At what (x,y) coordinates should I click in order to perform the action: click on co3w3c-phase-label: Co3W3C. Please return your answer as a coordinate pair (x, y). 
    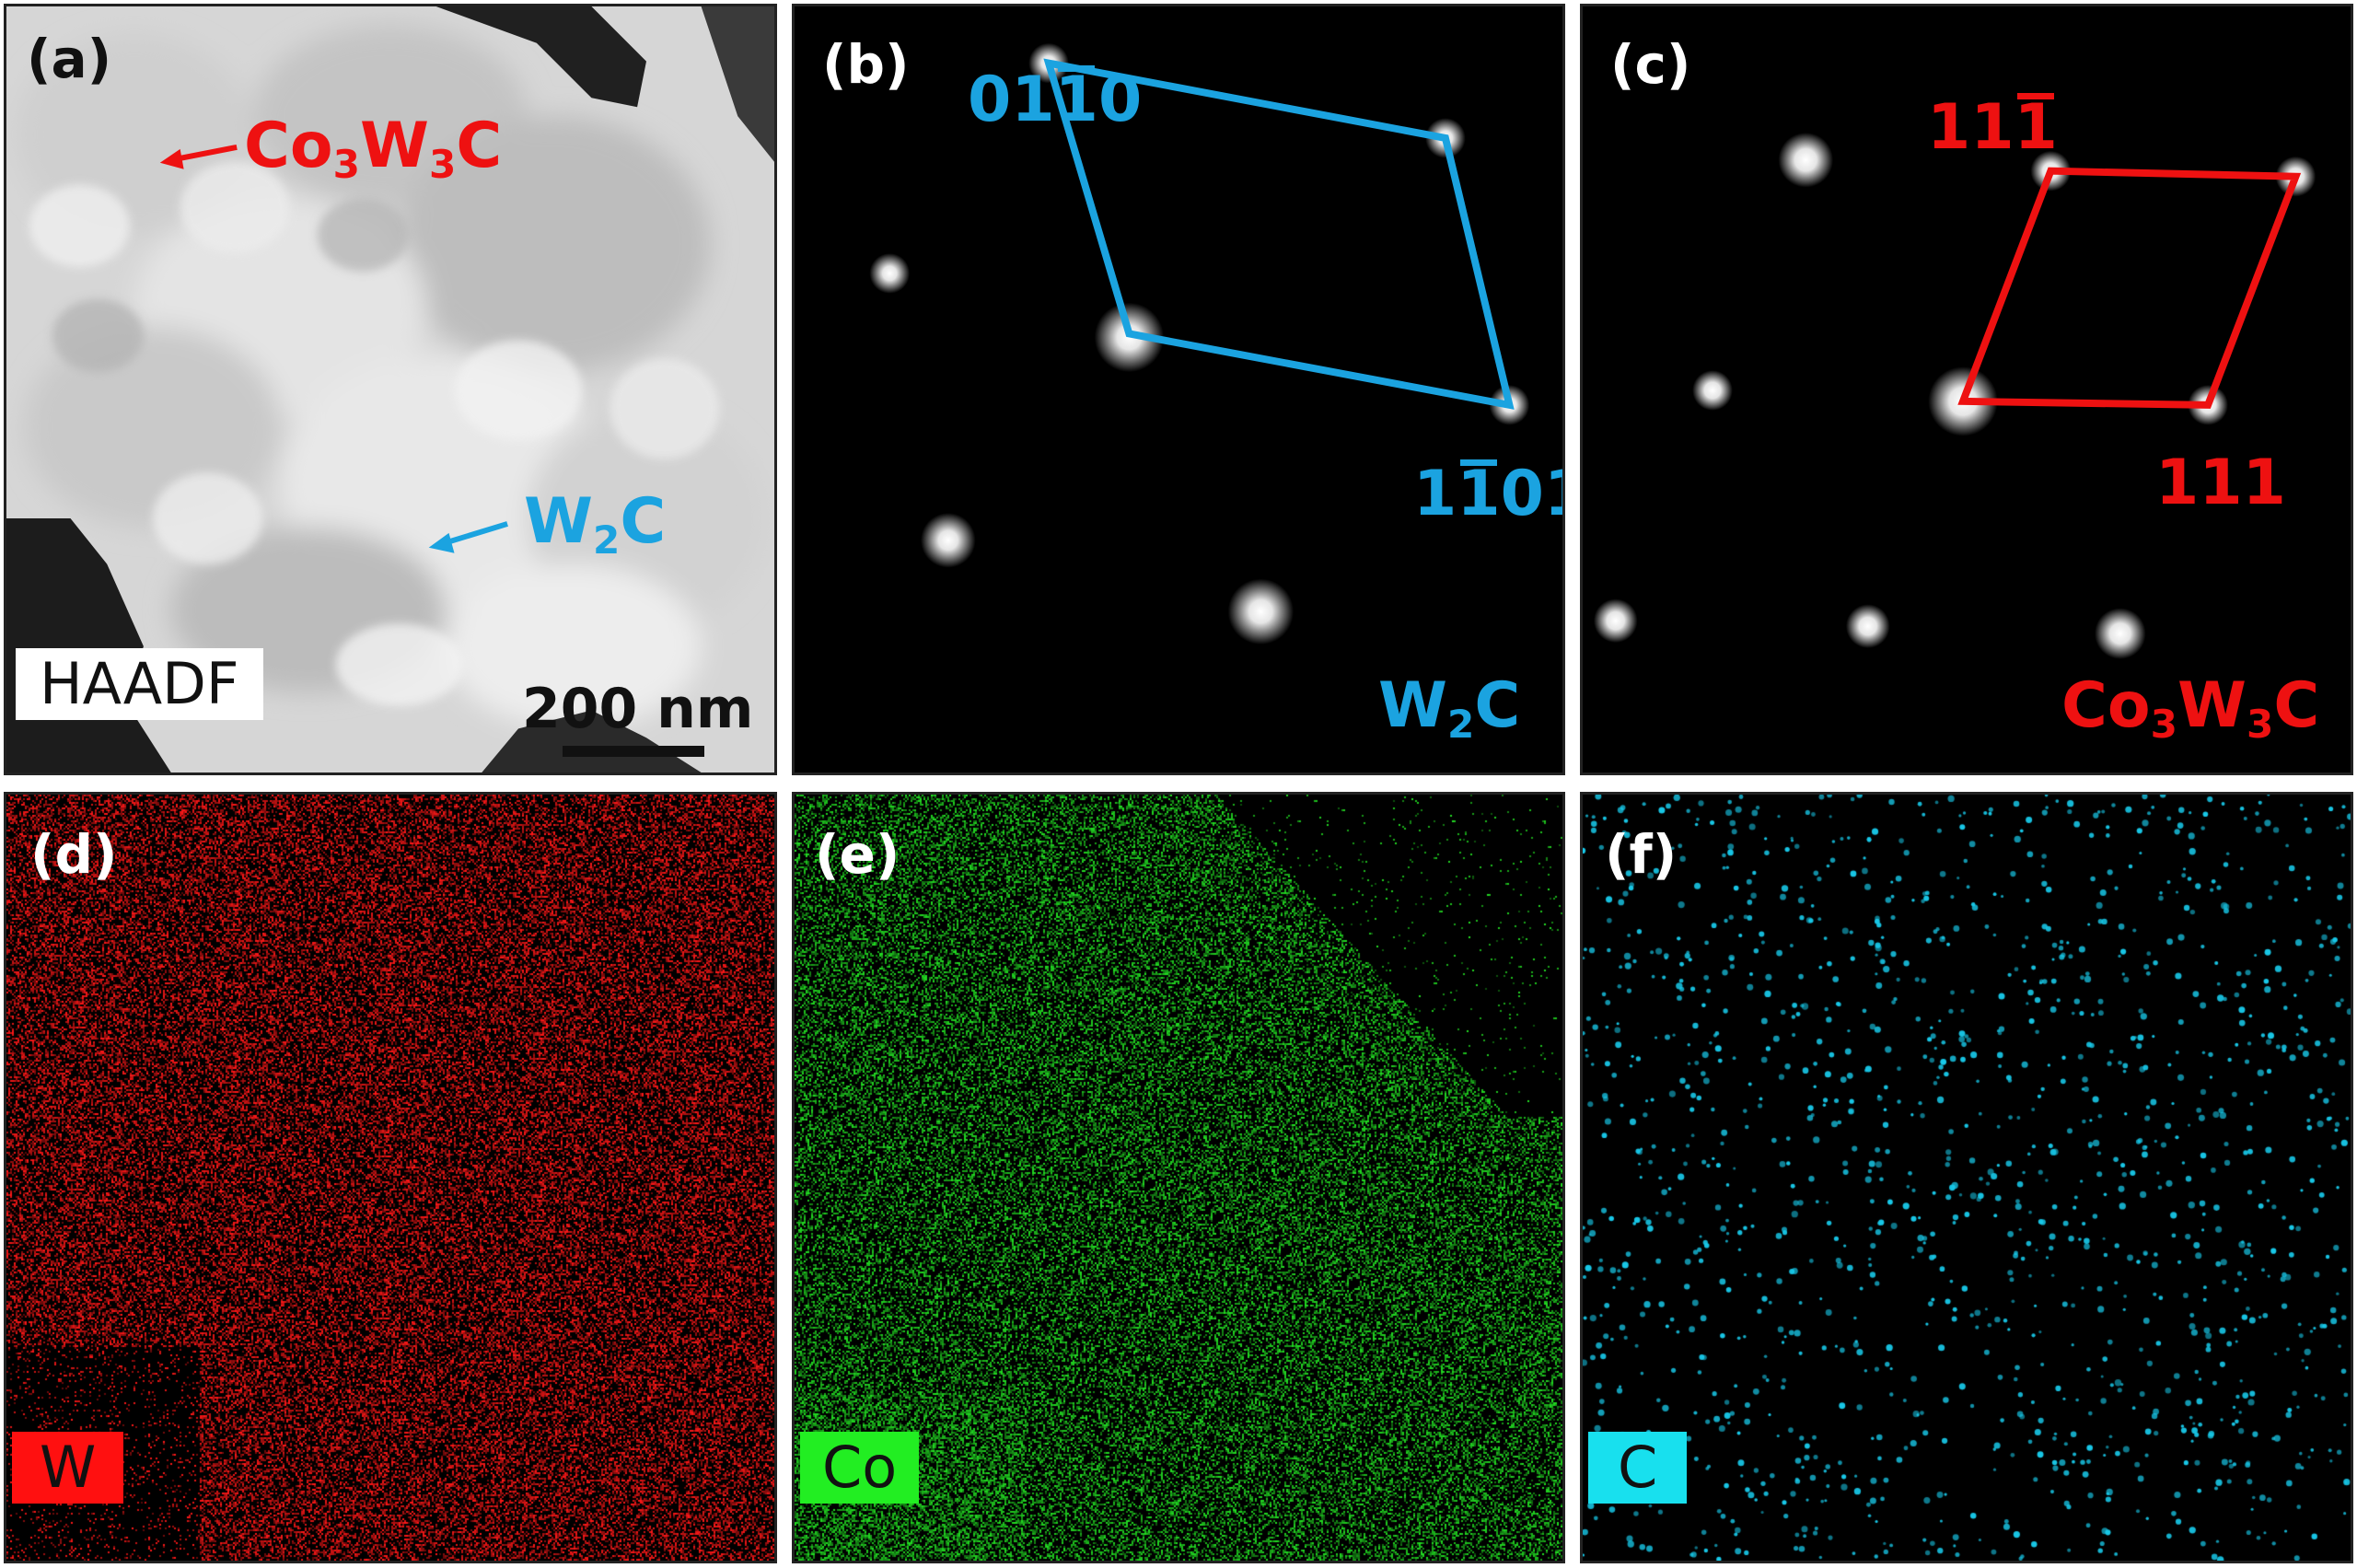
    Looking at the image, I should click on (2190, 708).